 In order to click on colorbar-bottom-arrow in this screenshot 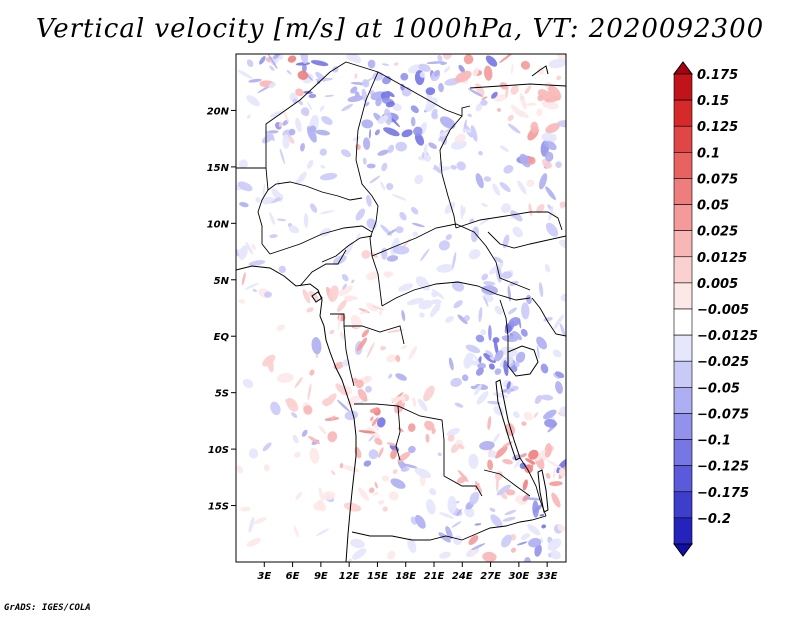, I will do `click(683, 550)`.